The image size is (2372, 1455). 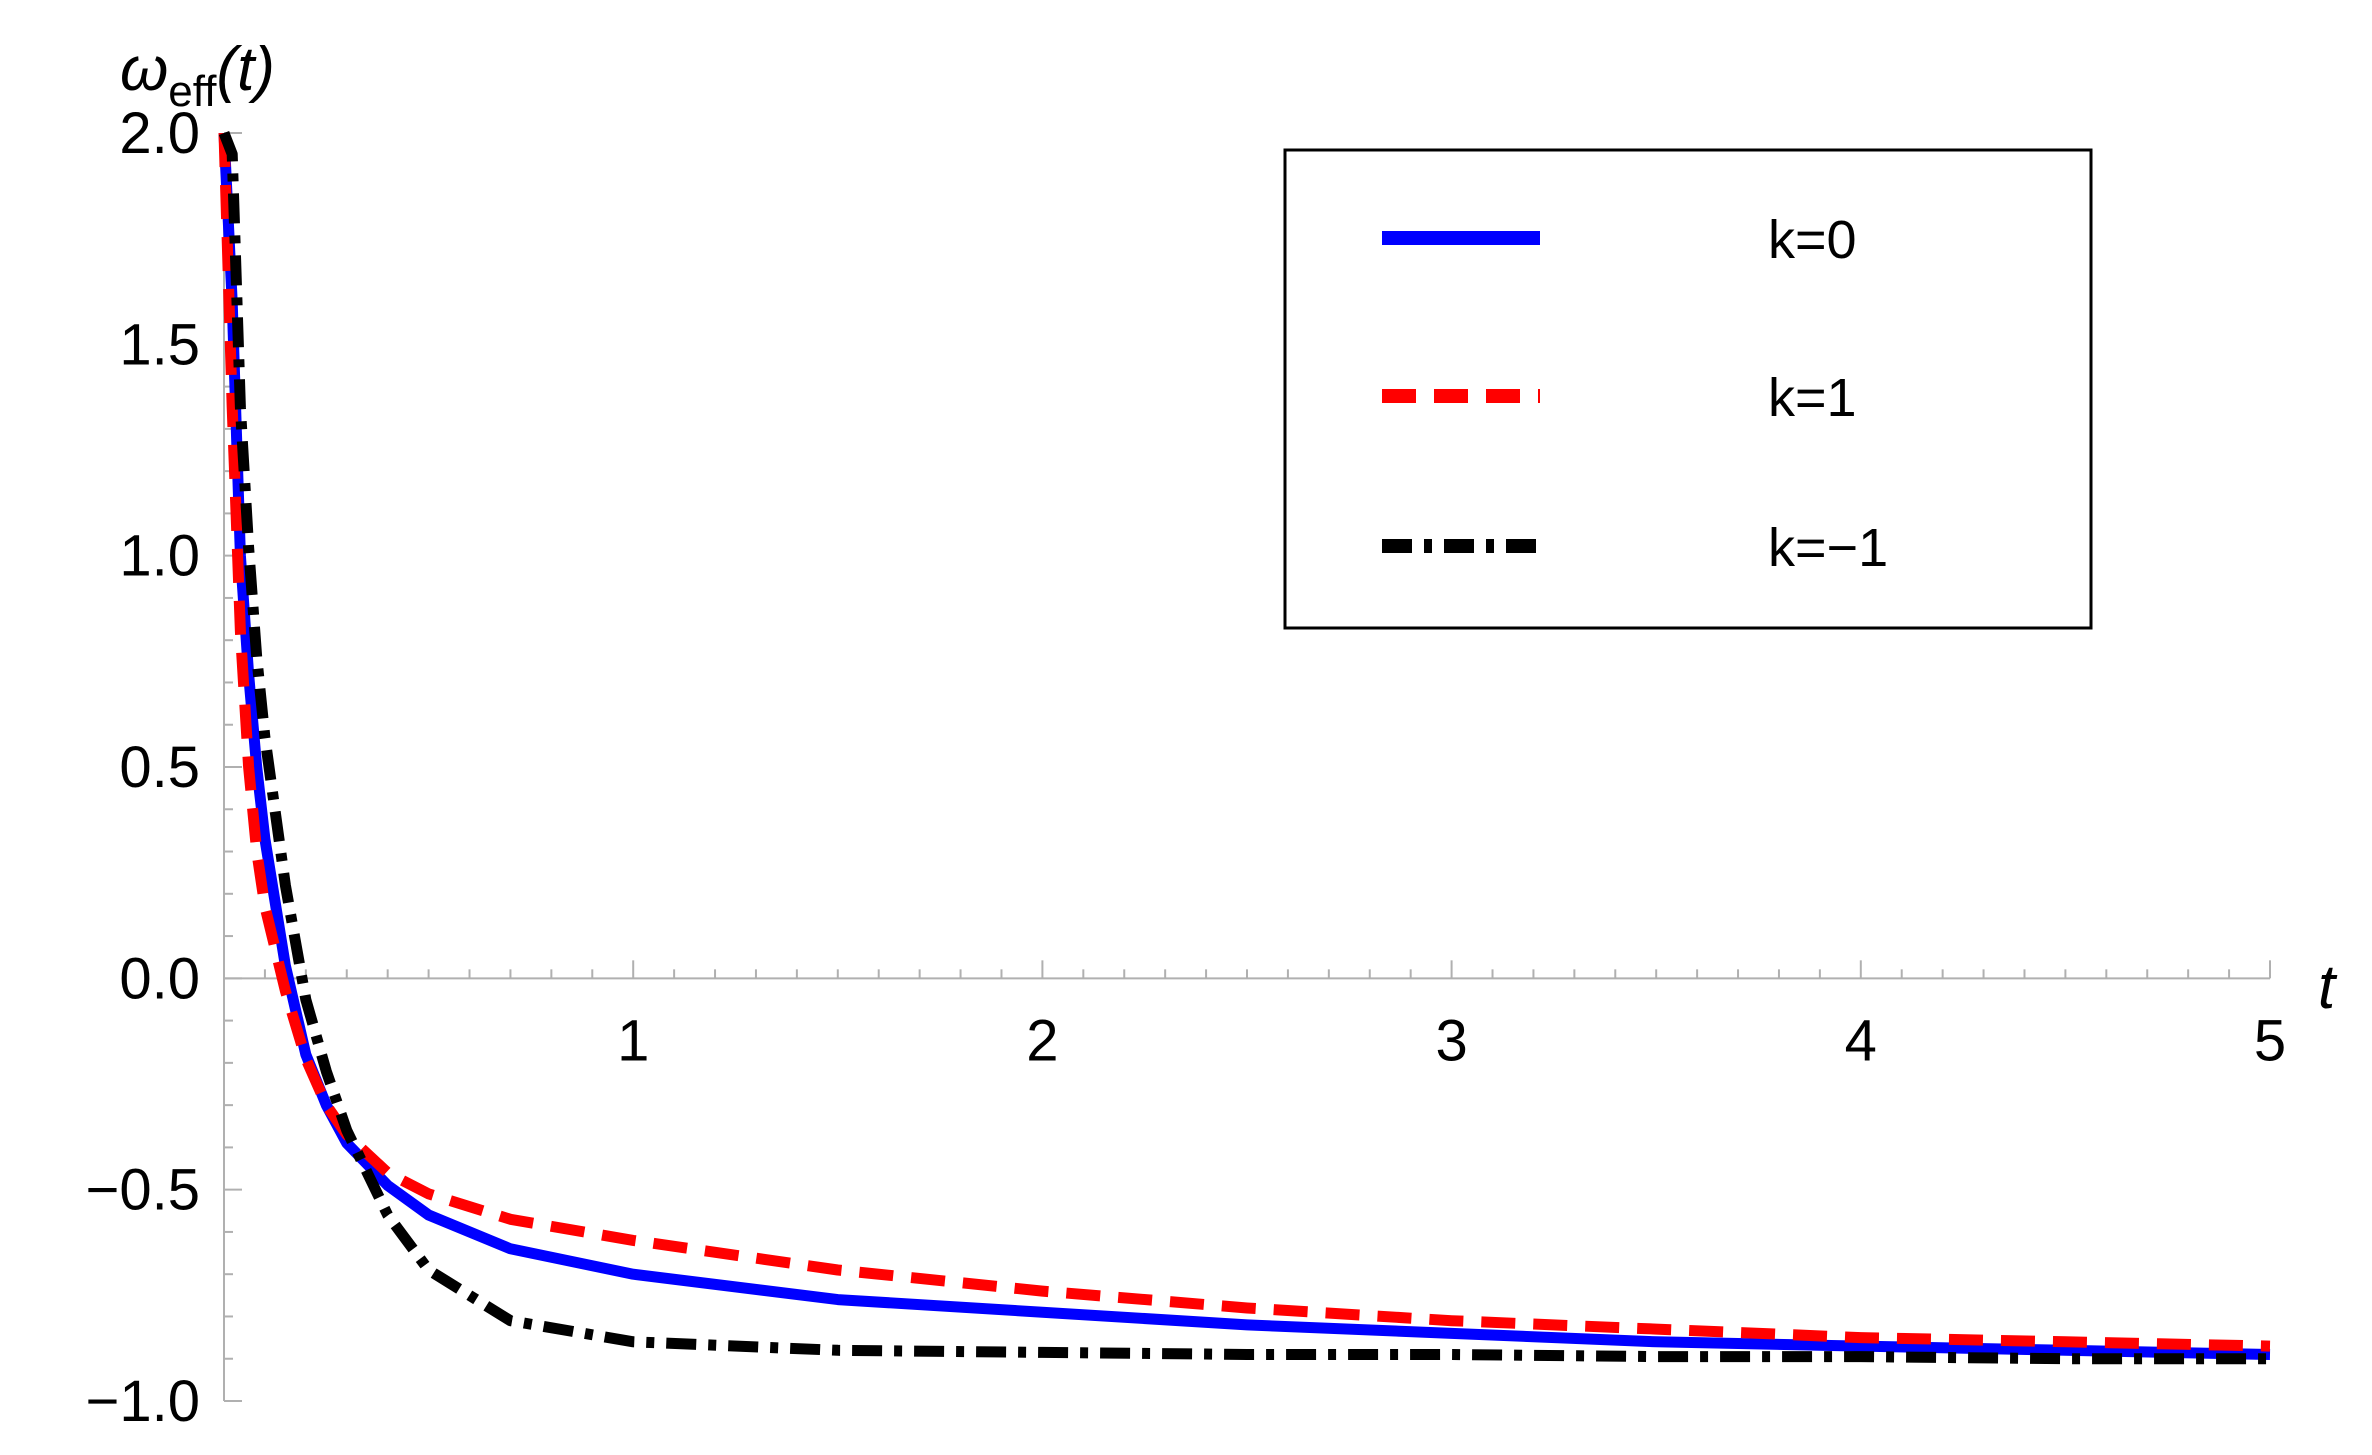 What do you see at coordinates (2328, 987) in the screenshot?
I see `x-axis-title: t` at bounding box center [2328, 987].